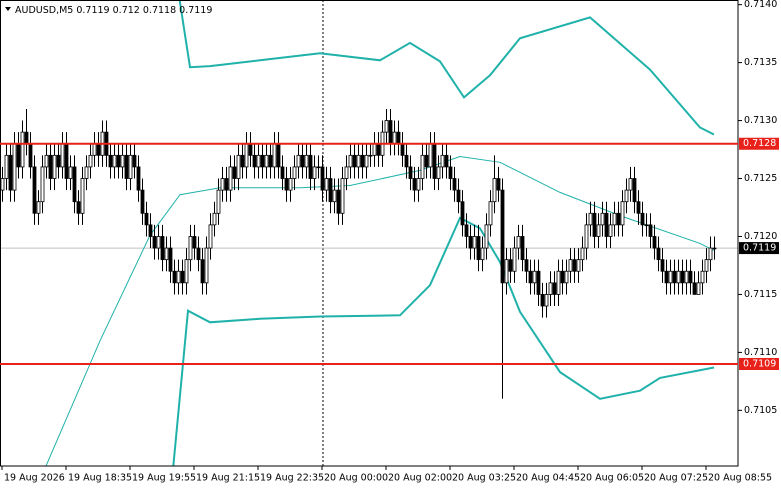 The height and width of the screenshot is (489, 781). Describe the element at coordinates (759, 143) in the screenshot. I see `level-label: 0.7128` at that location.